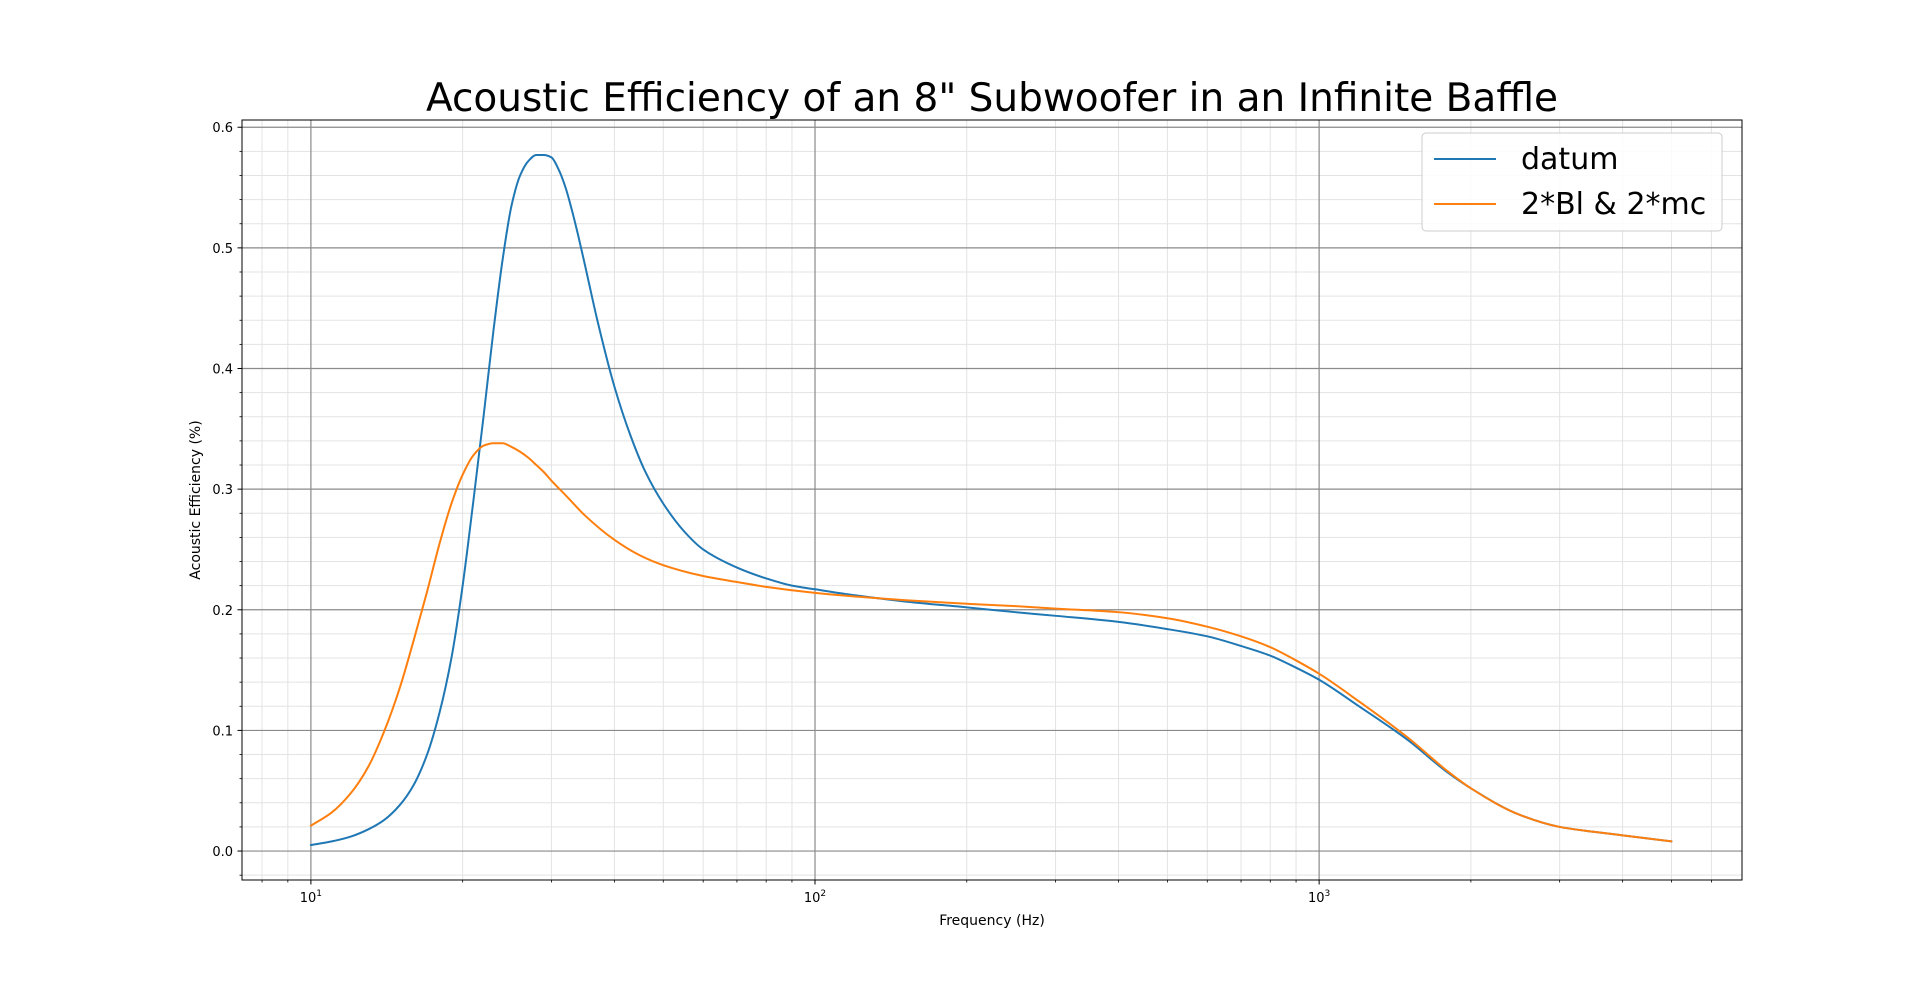 The width and height of the screenshot is (1920, 986). Describe the element at coordinates (992, 921) in the screenshot. I see `x-axis-label: Frequency (Hz)` at that location.